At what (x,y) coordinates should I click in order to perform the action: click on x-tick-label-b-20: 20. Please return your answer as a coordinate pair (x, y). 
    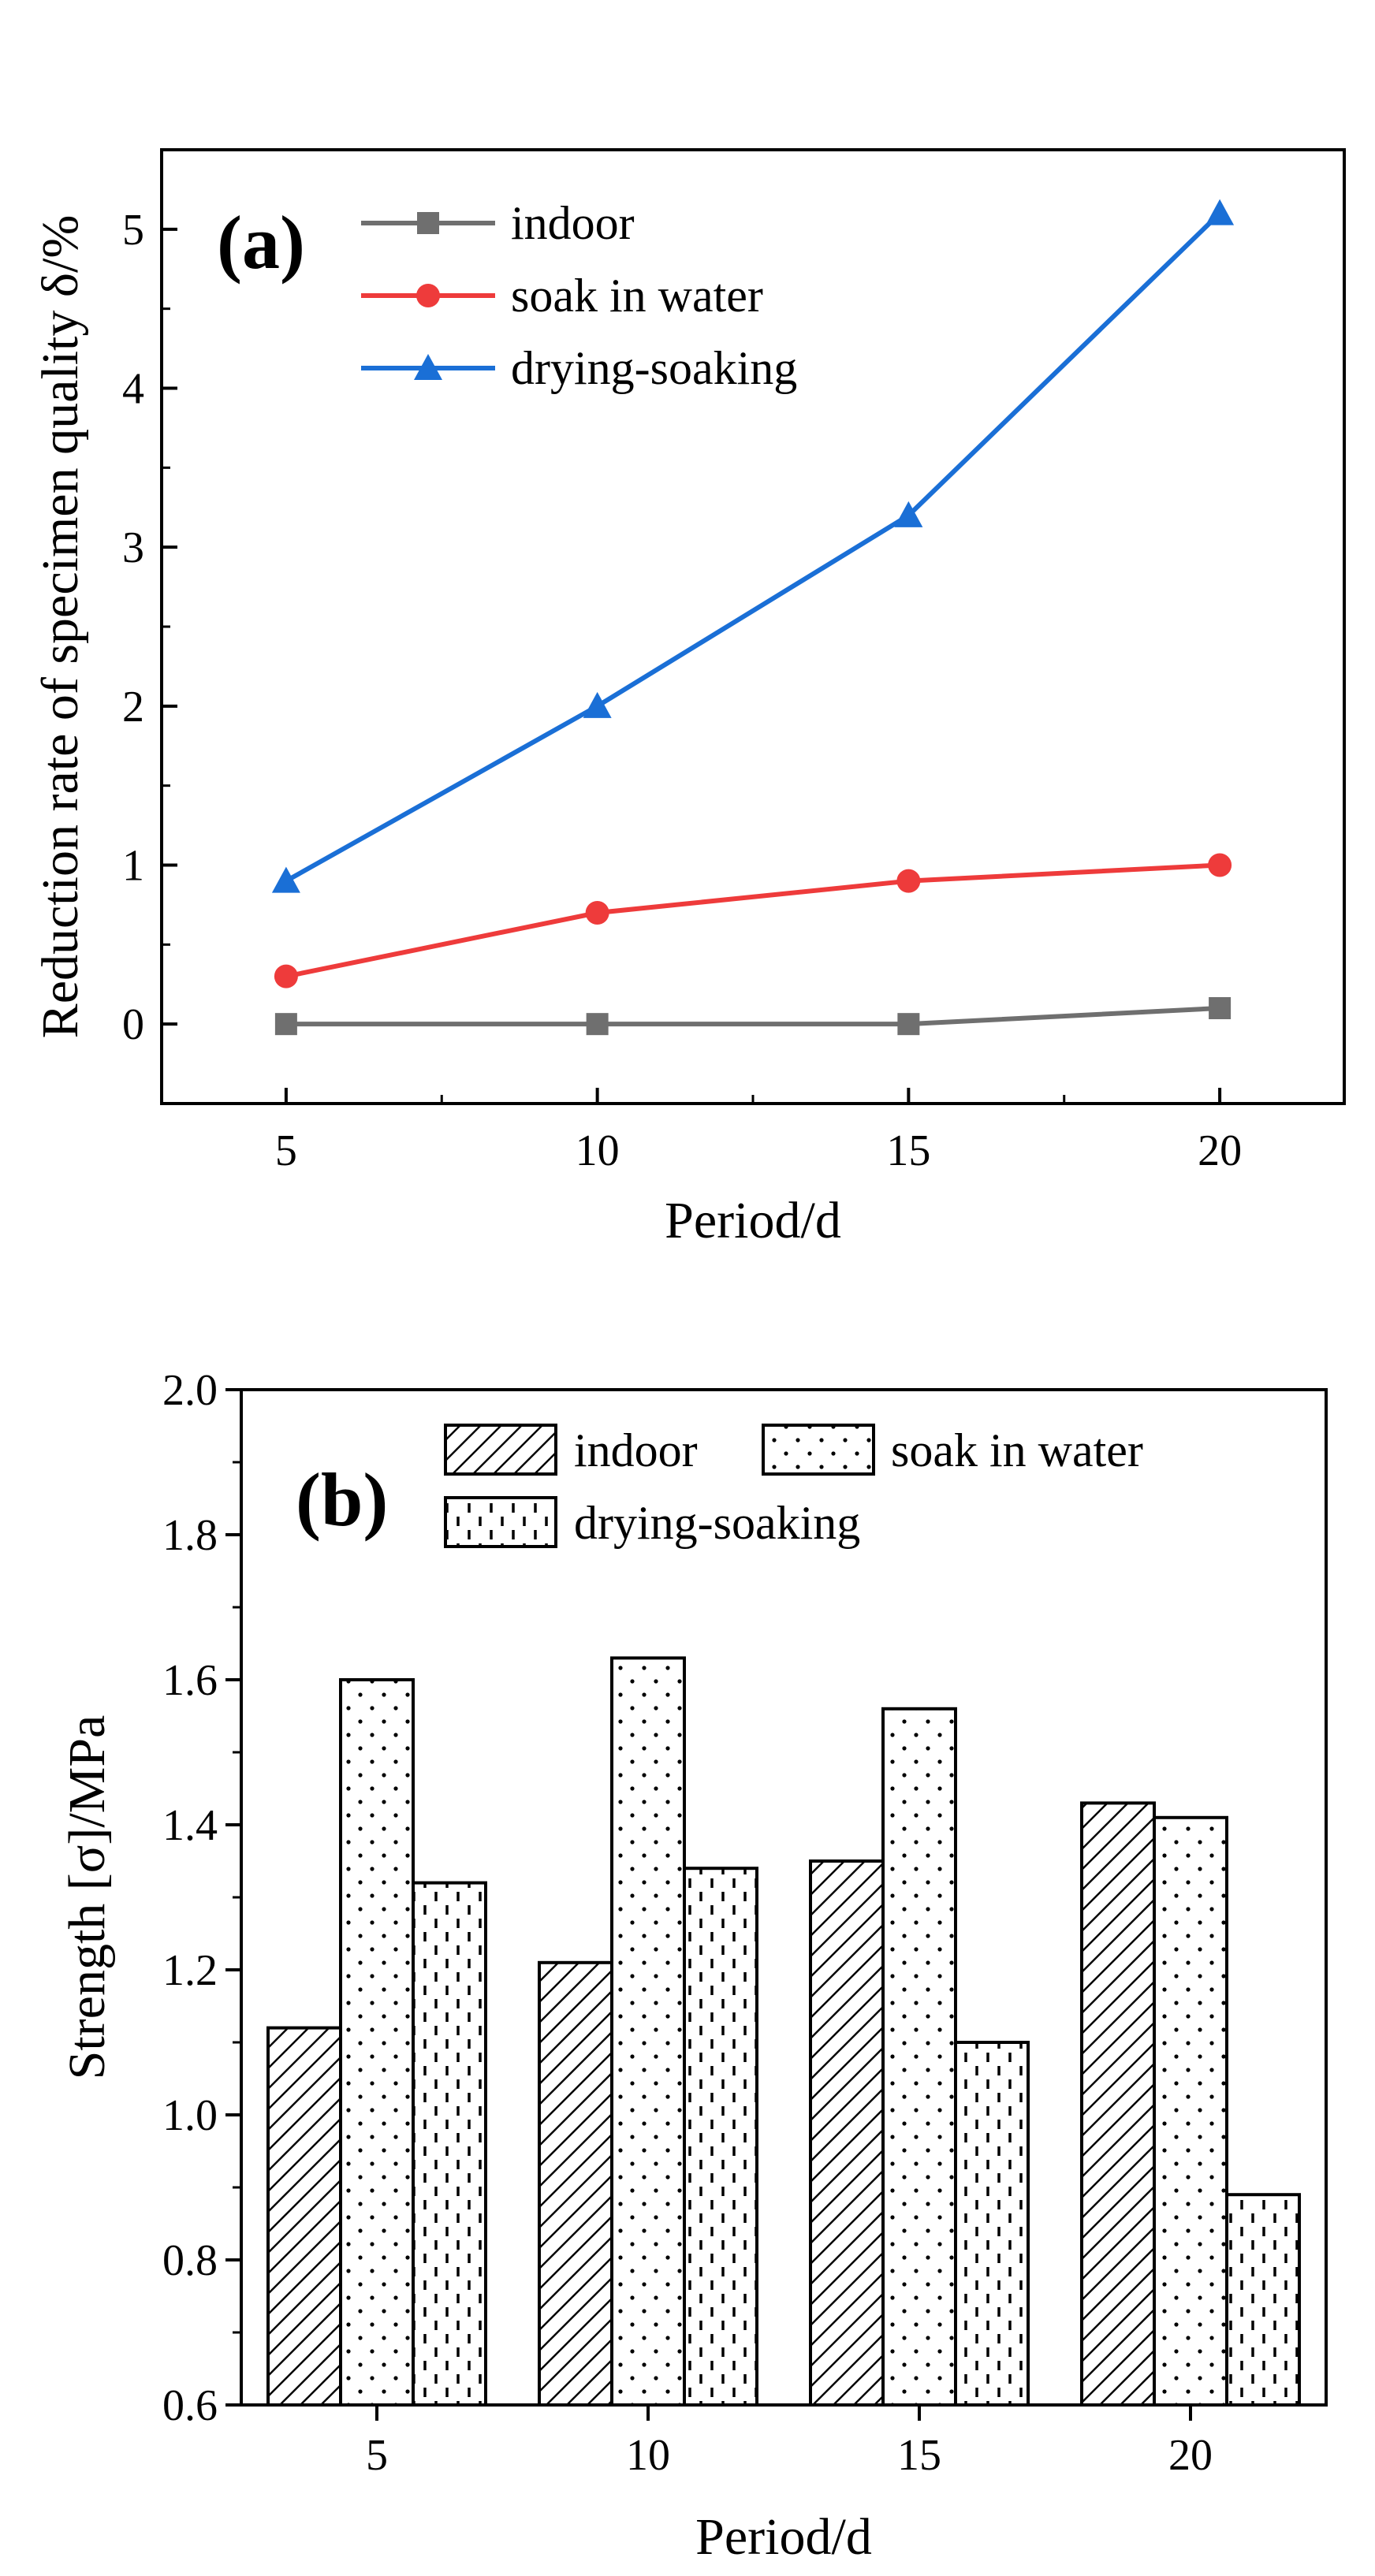
    Looking at the image, I should click on (1190, 2455).